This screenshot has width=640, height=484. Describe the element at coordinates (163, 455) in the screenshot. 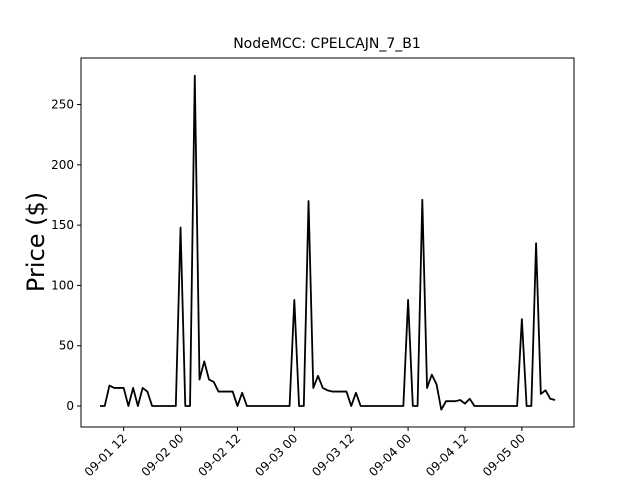

I see `x-tick-label: 09-02 00` at that location.